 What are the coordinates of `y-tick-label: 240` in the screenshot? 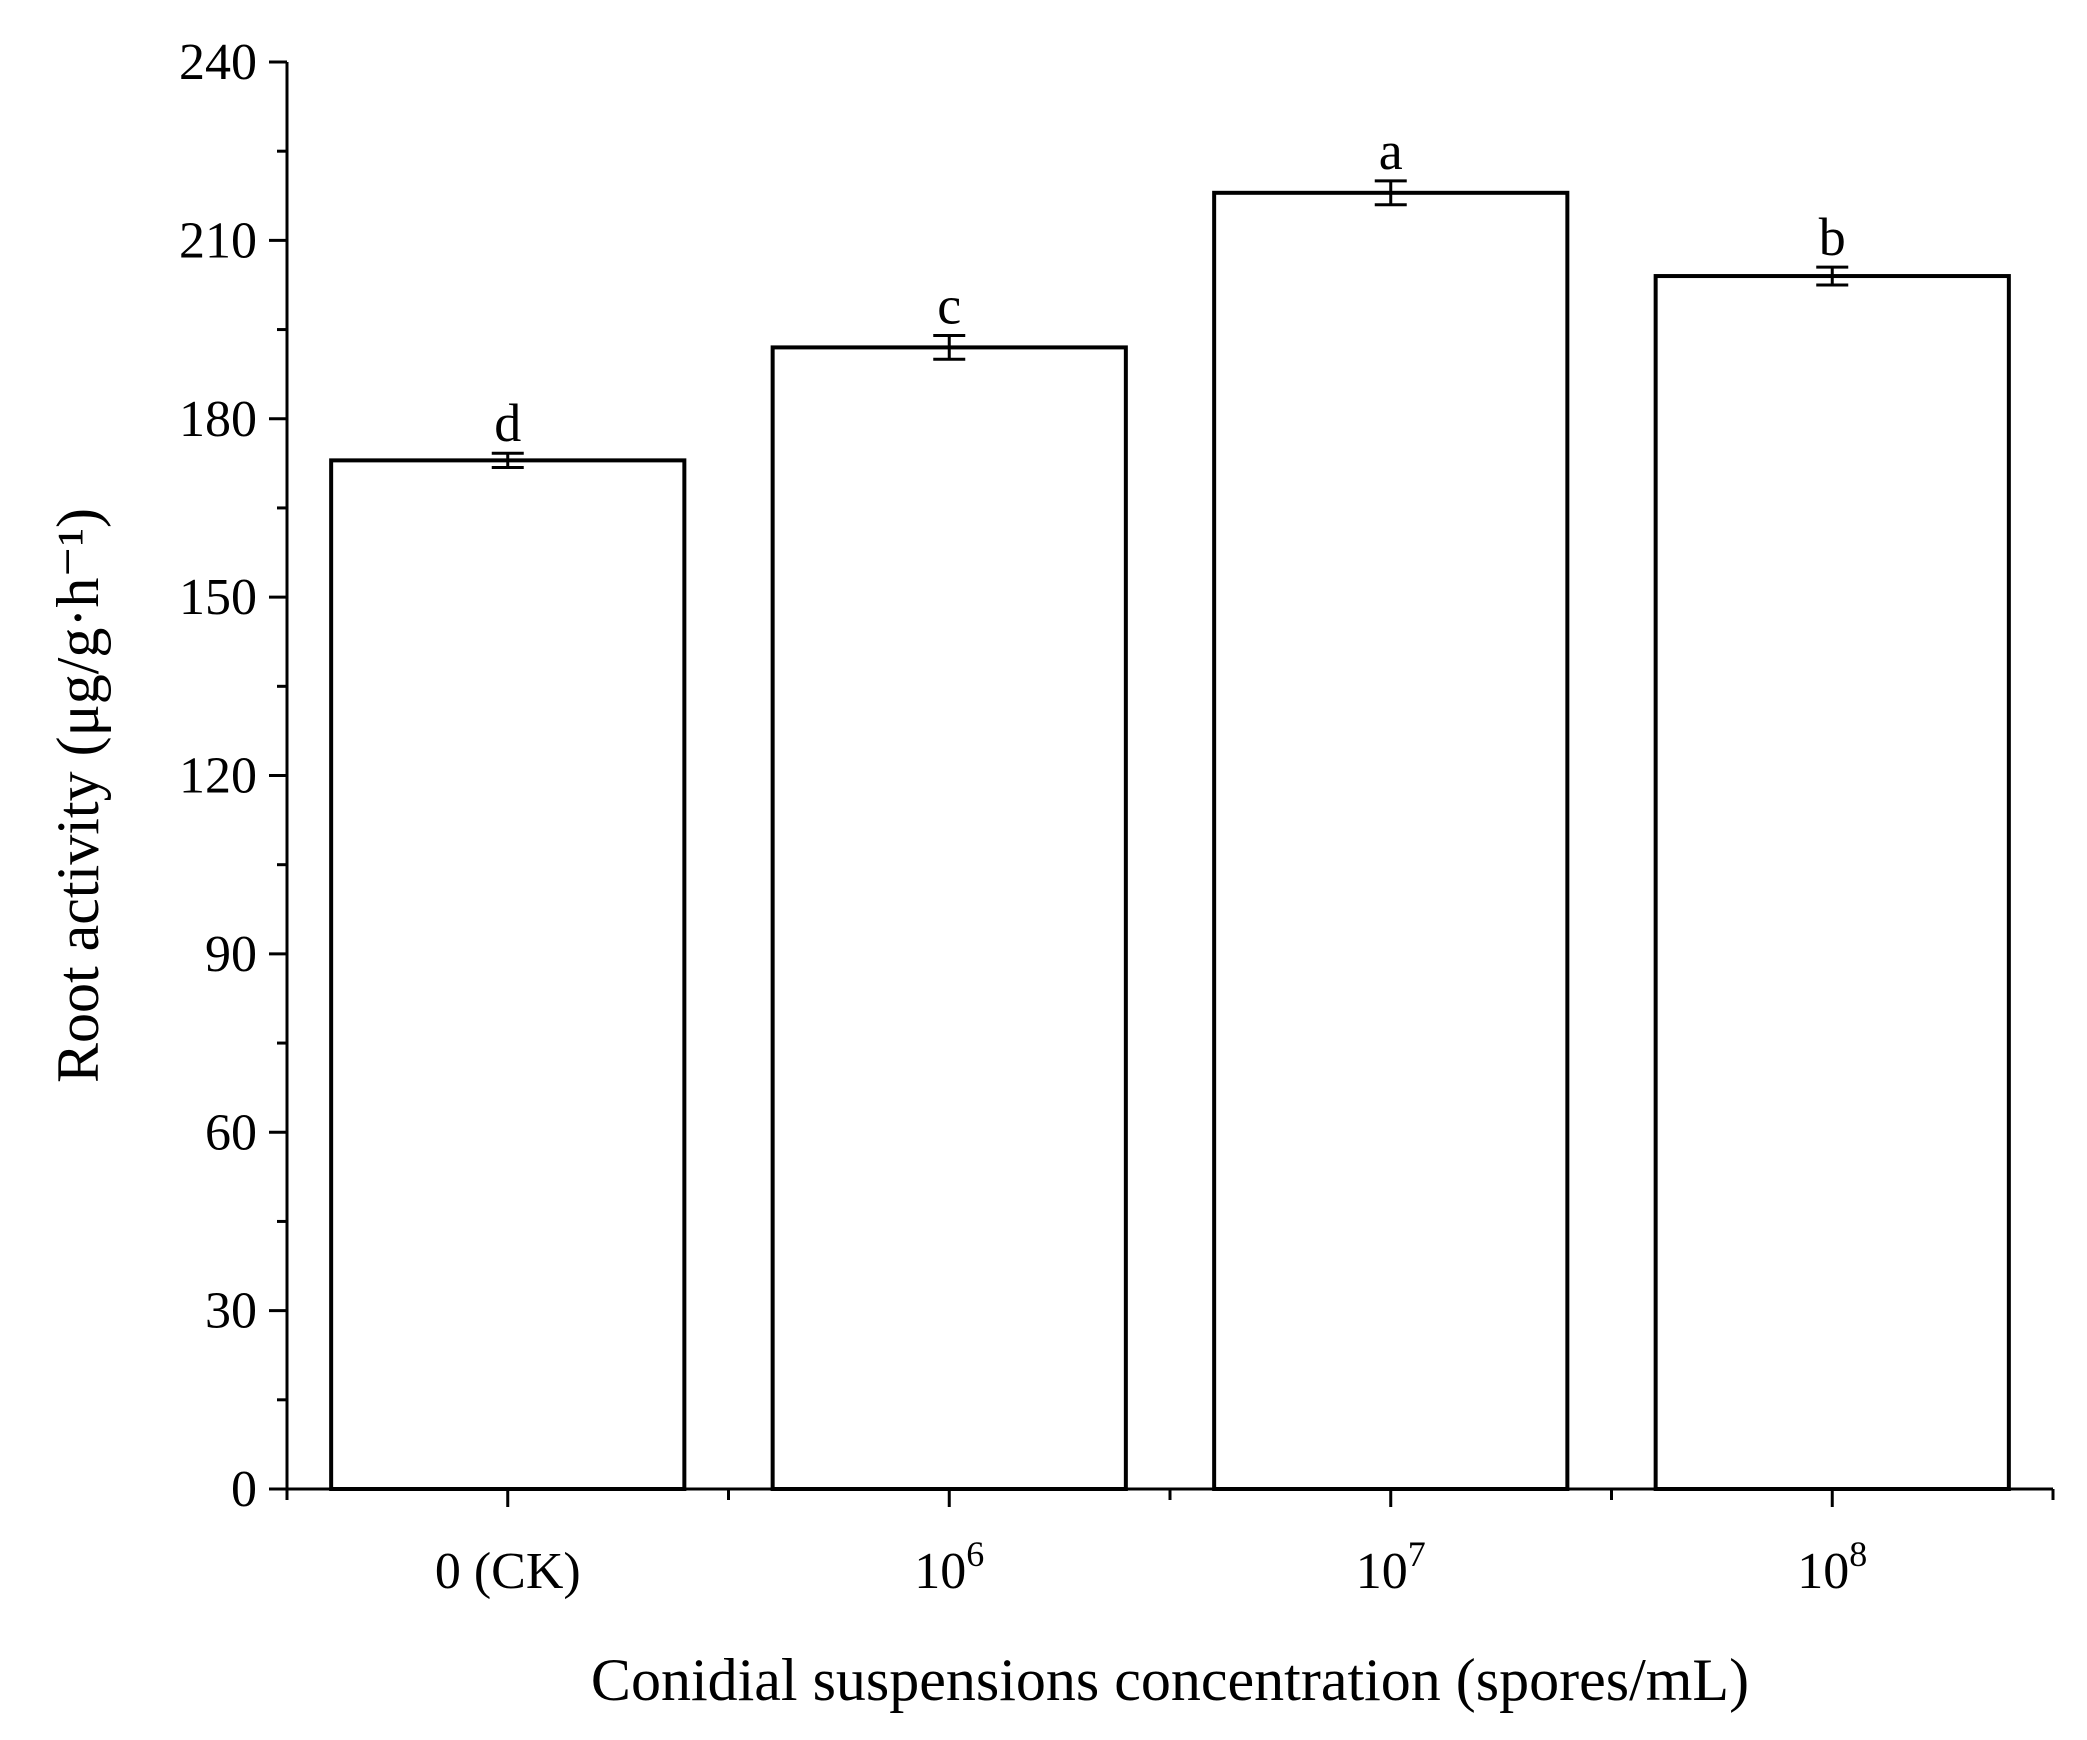 It's located at (218, 62).